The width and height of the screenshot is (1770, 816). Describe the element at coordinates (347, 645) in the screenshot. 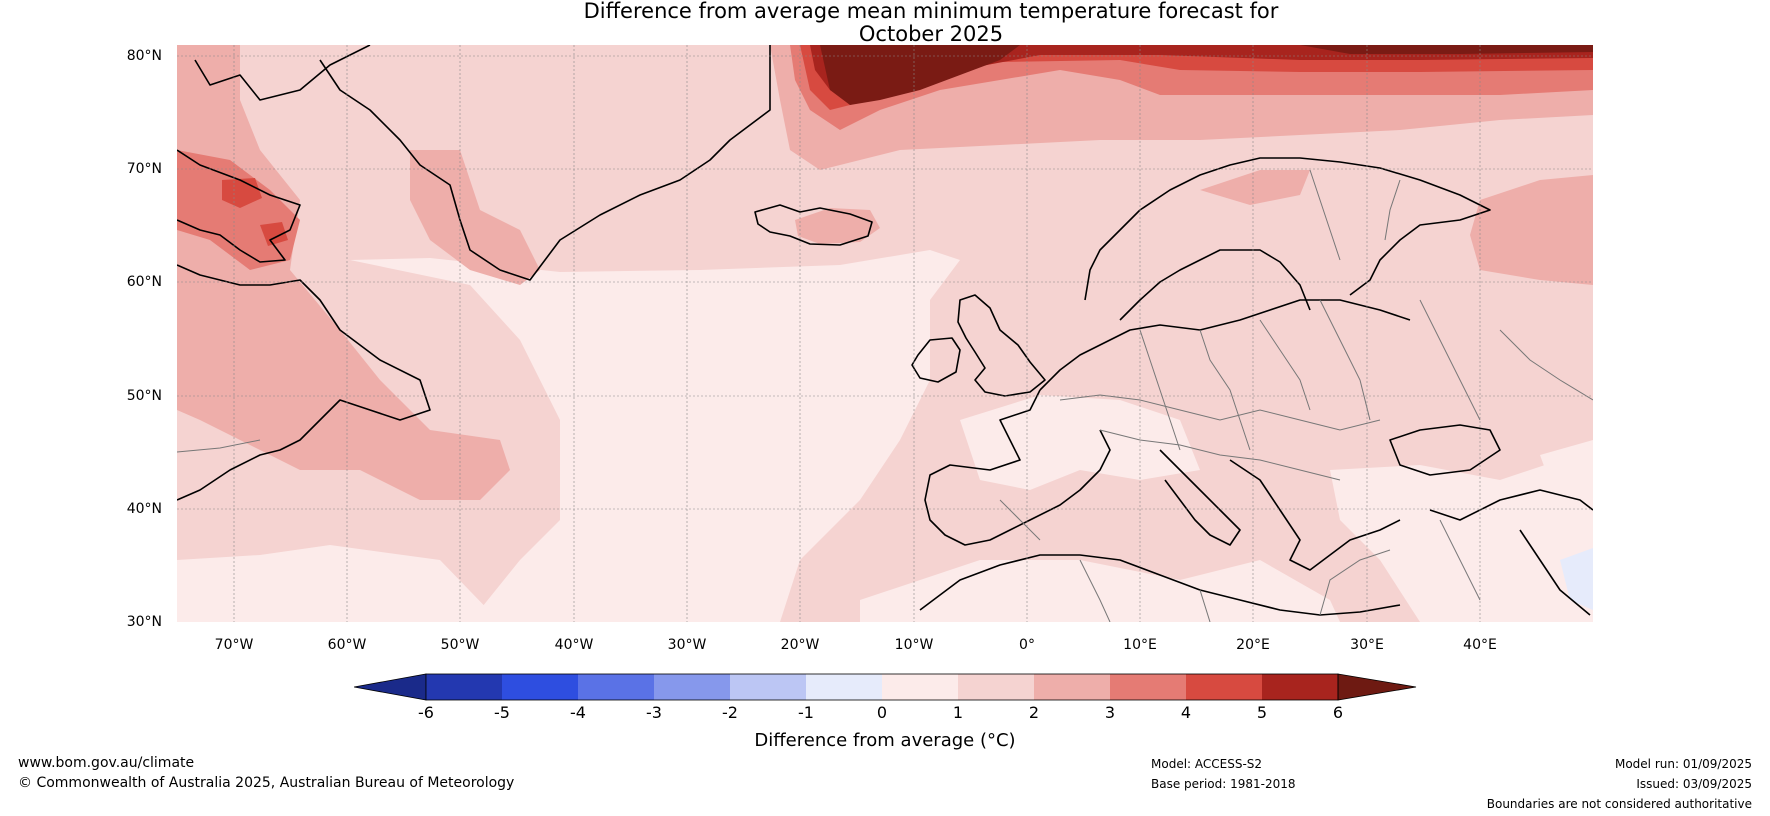

I see `lon-label-60w: 60°W` at that location.